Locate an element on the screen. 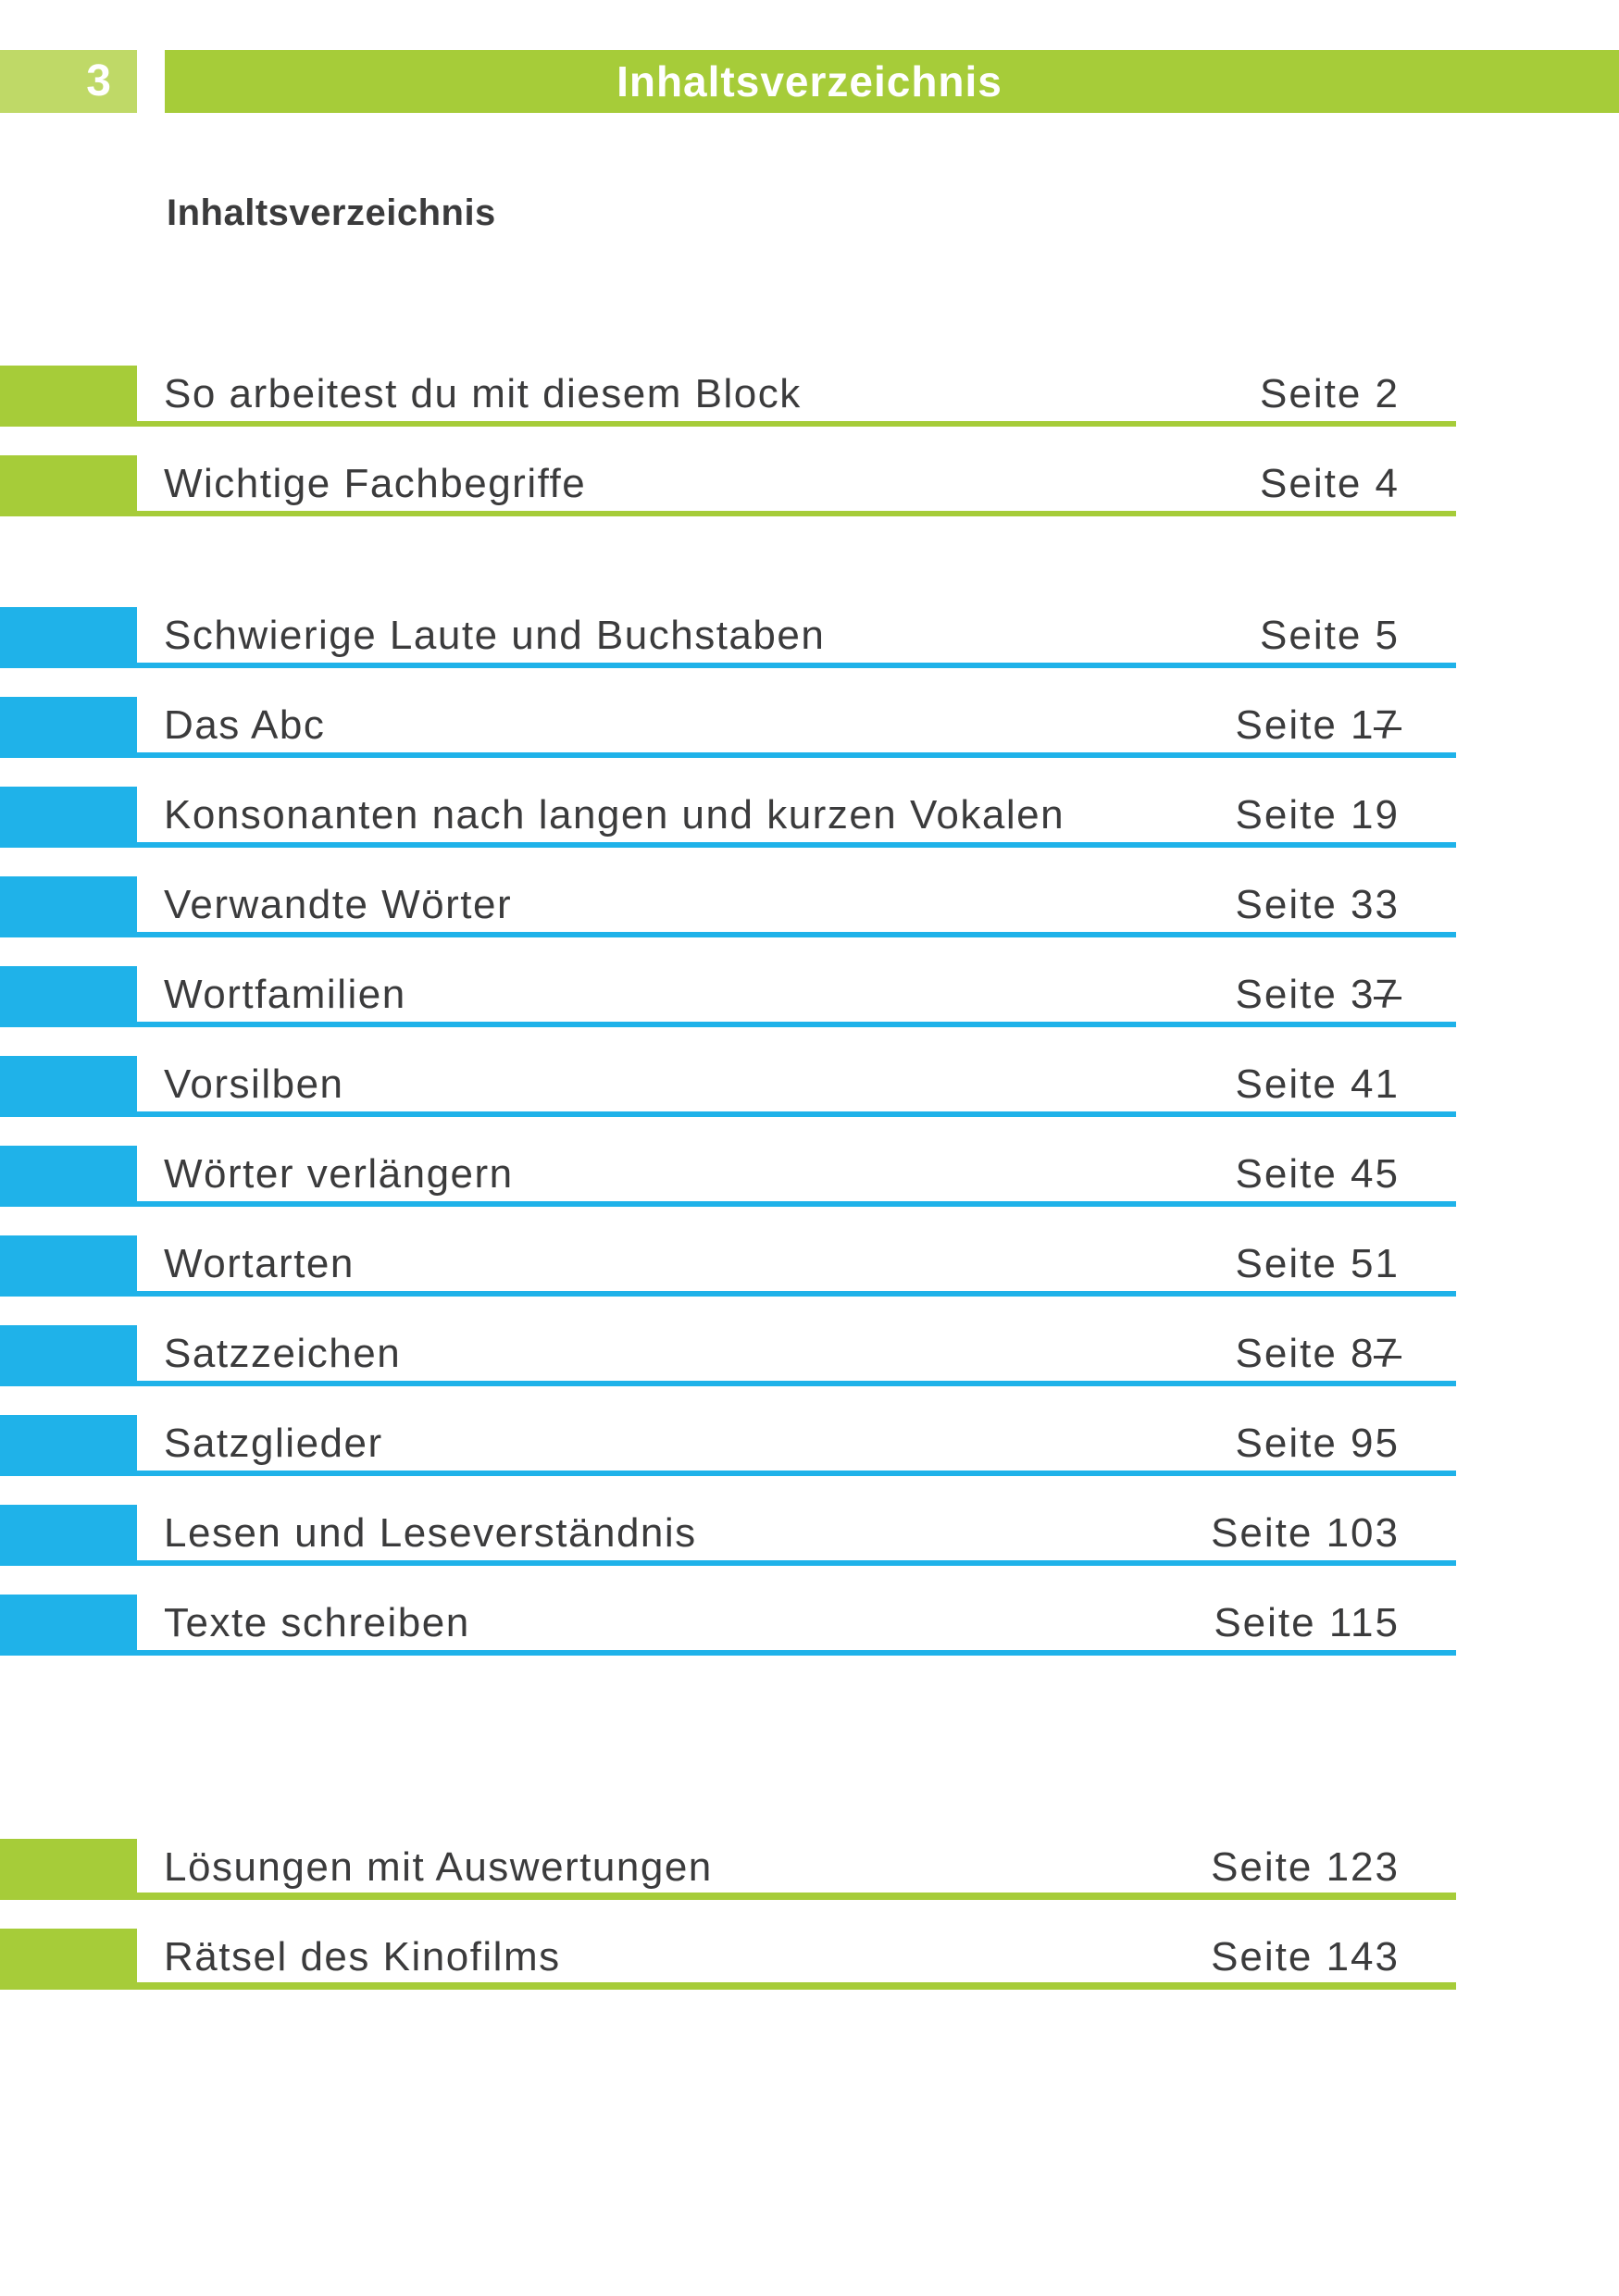 This screenshot has width=1619, height=2296. toc-entry-label: Rätsel des Kinofilms is located at coordinates (363, 1957).